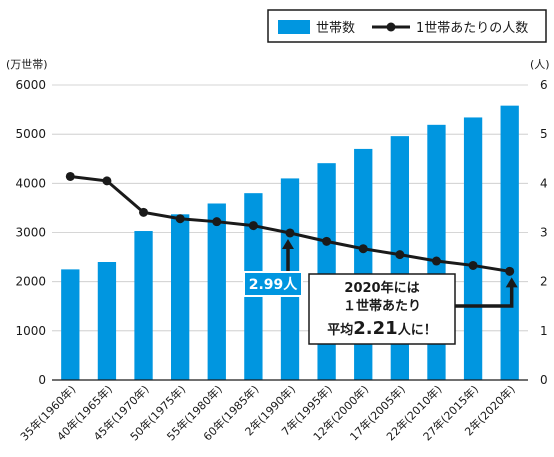 Image resolution: width=554 pixels, height=457 pixels. What do you see at coordinates (417, 330) in the screenshot?
I see `callout-2020-suffix: 人に！` at bounding box center [417, 330].